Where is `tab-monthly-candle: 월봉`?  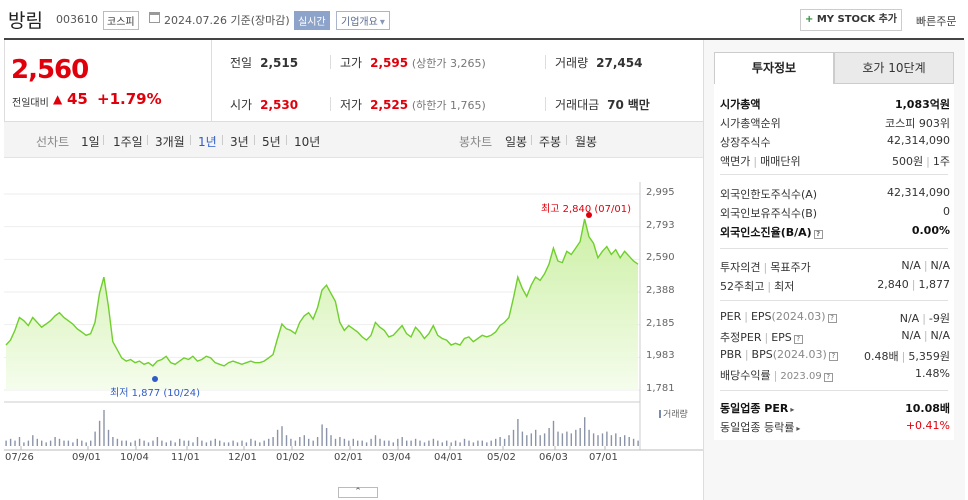
tab-monthly-candle: 월봉 is located at coordinates (586, 142).